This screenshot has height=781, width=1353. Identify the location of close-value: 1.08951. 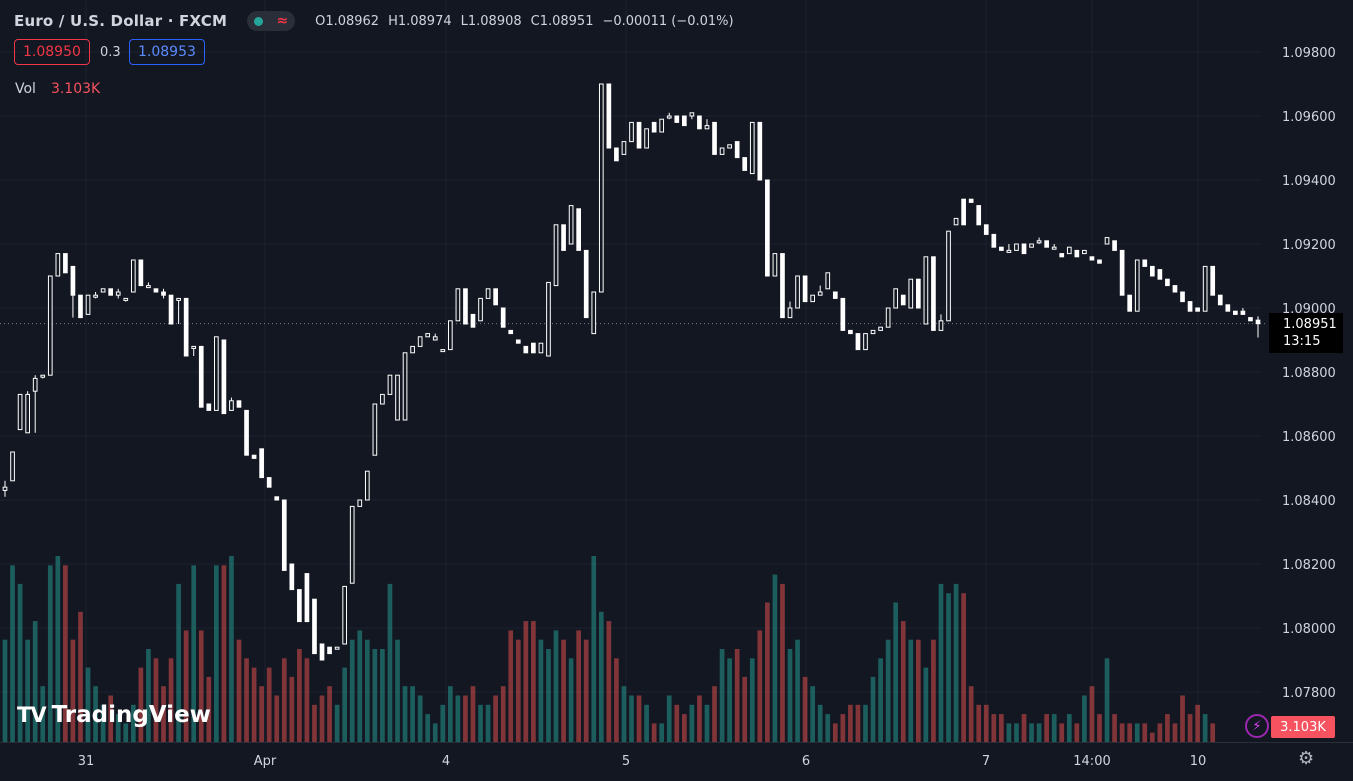
(566, 21).